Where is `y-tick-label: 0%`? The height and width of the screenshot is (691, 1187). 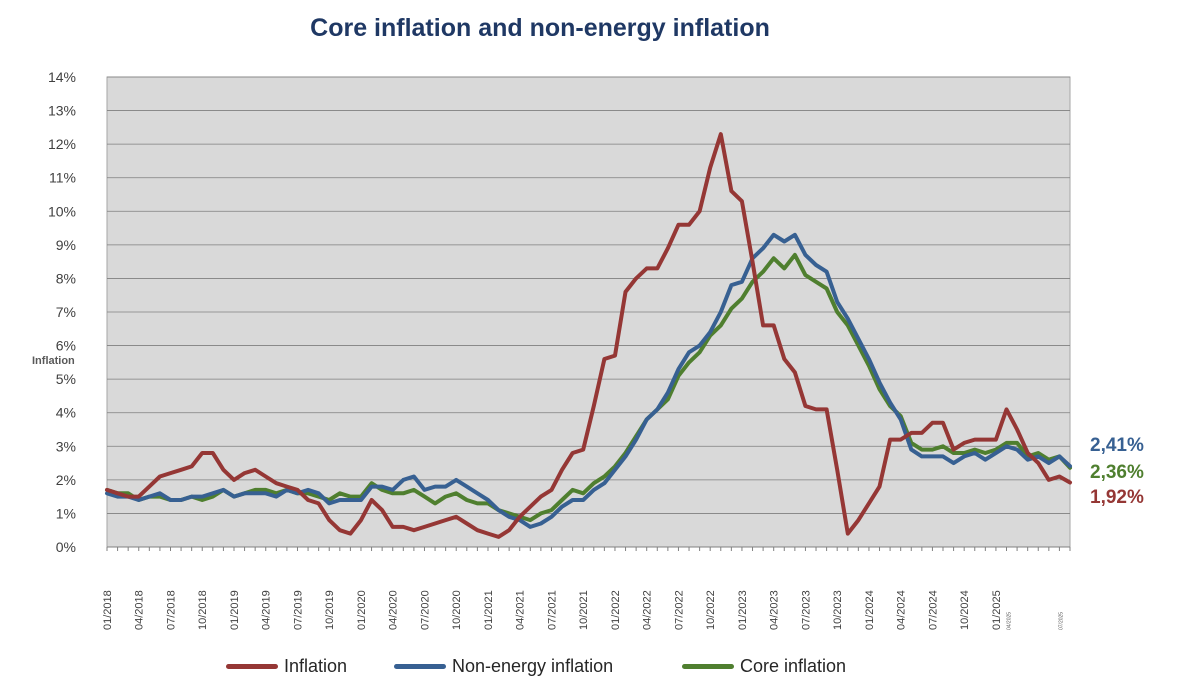 y-tick-label: 0% is located at coordinates (66, 547).